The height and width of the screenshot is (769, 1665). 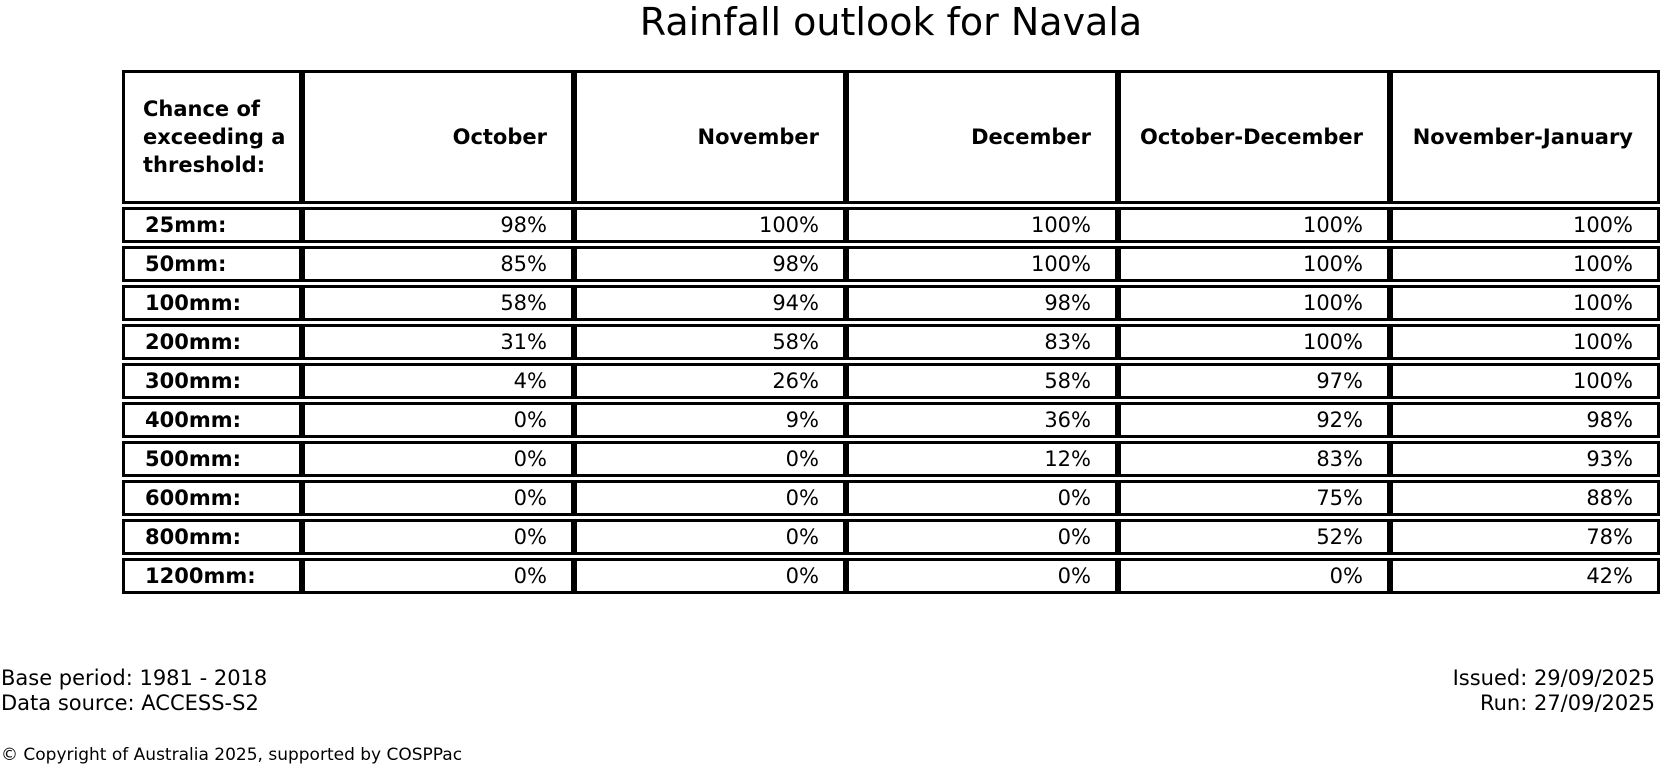 What do you see at coordinates (1553, 678) in the screenshot?
I see `issued-date-text: Issued: 29/09/2025` at bounding box center [1553, 678].